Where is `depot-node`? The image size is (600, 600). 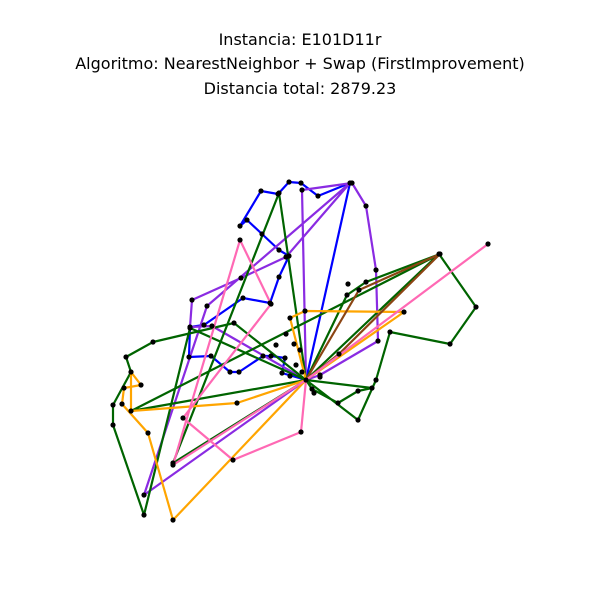
depot-node is located at coordinates (306, 380).